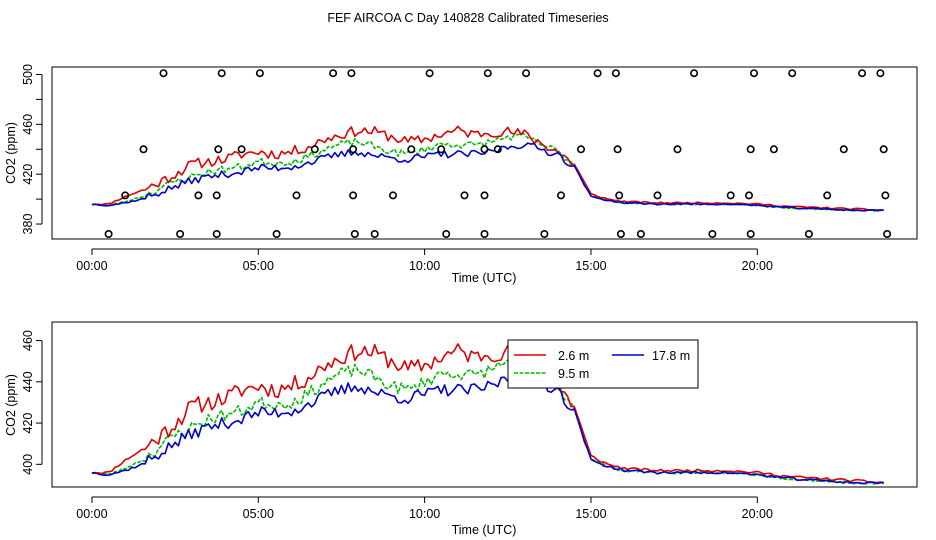 This screenshot has height=540, width=936. Describe the element at coordinates (757, 266) in the screenshot. I see `top-x-tick-label: 20:00` at that location.